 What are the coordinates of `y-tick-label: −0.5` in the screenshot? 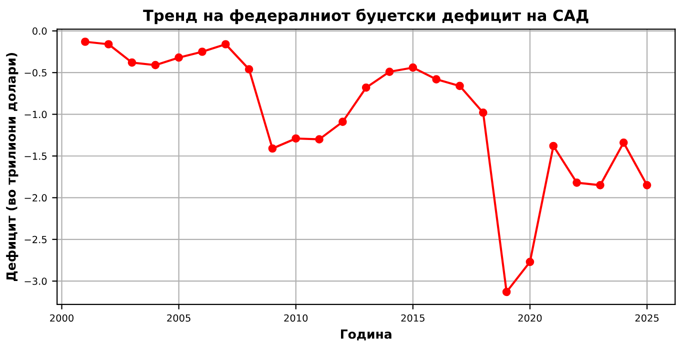 It's located at (35, 72).